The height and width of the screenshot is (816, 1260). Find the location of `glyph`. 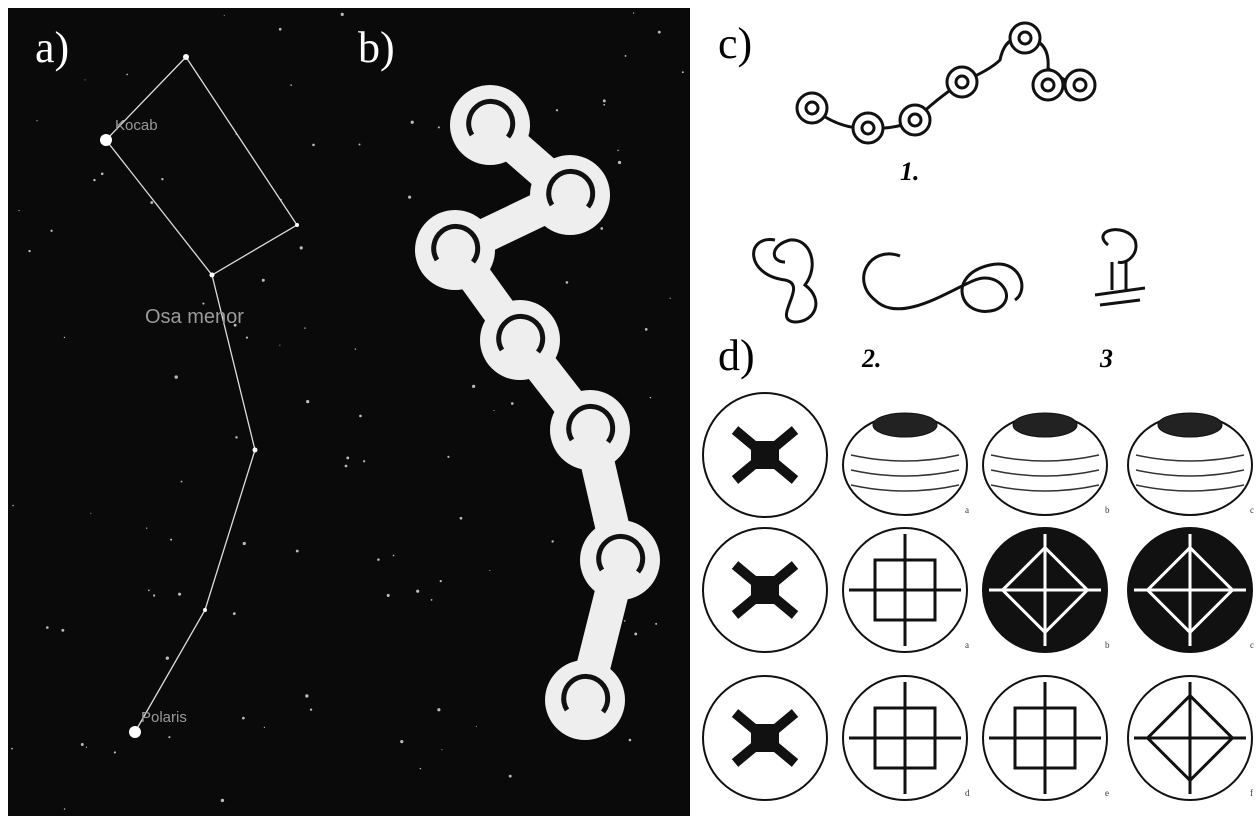

glyph is located at coordinates (1120, 267).